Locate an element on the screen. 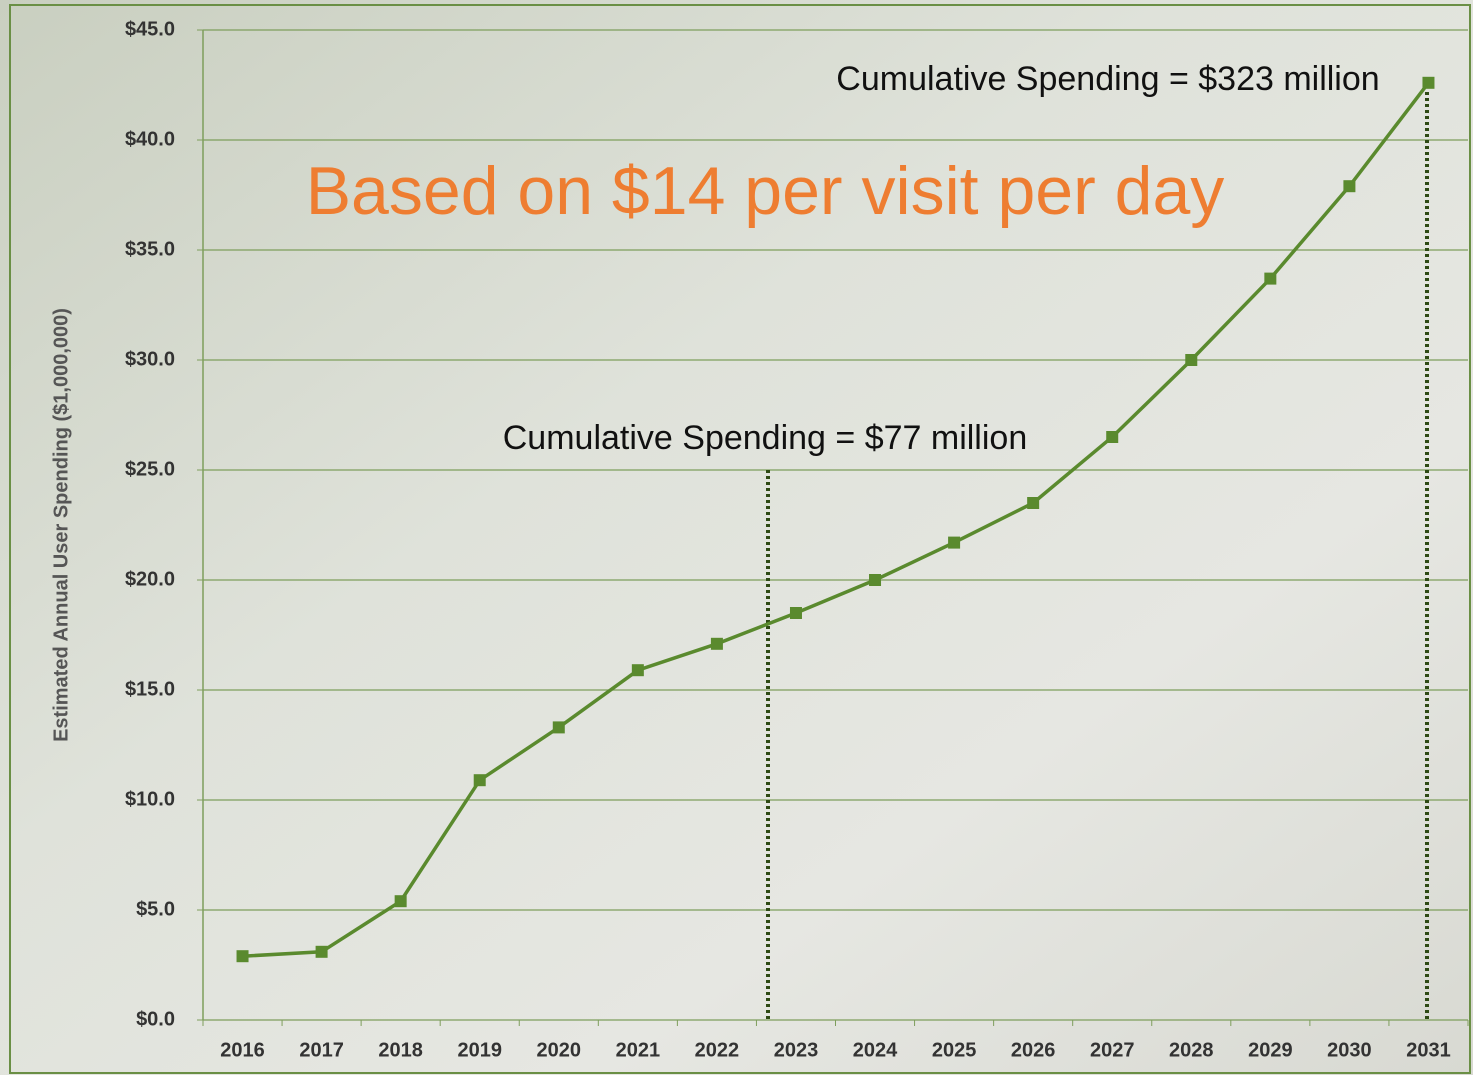 This screenshot has width=1473, height=1075. x-tick-label: 2025 is located at coordinates (954, 1050).